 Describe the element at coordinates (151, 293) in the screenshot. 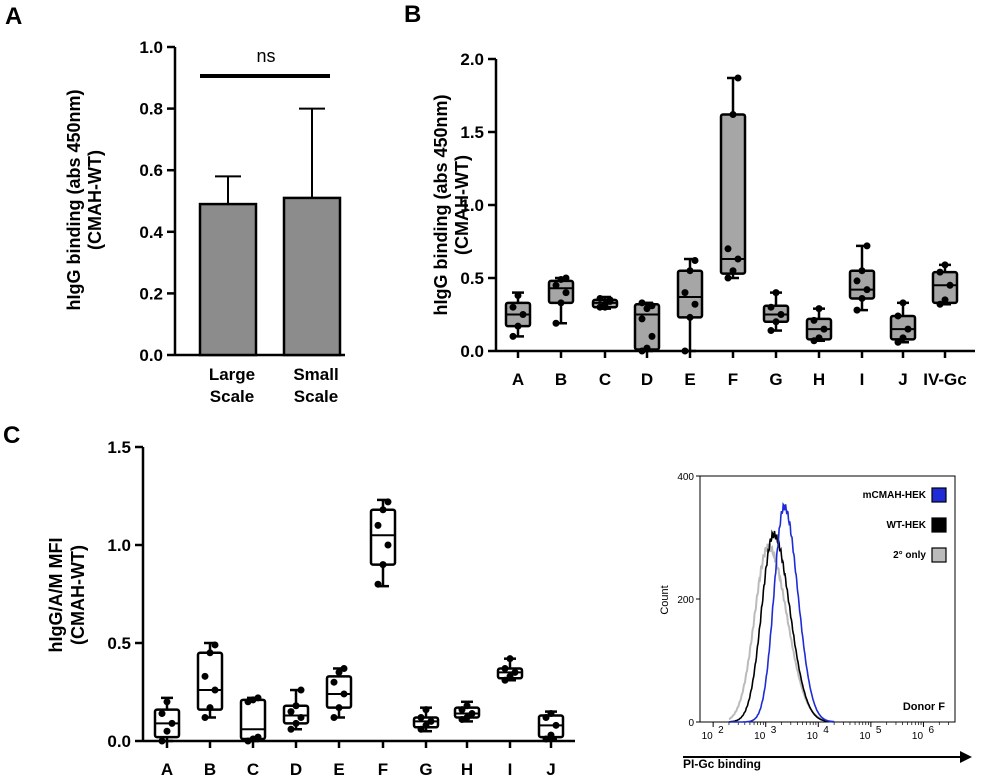

I see `panel-a-ytick-label: 0.2` at that location.